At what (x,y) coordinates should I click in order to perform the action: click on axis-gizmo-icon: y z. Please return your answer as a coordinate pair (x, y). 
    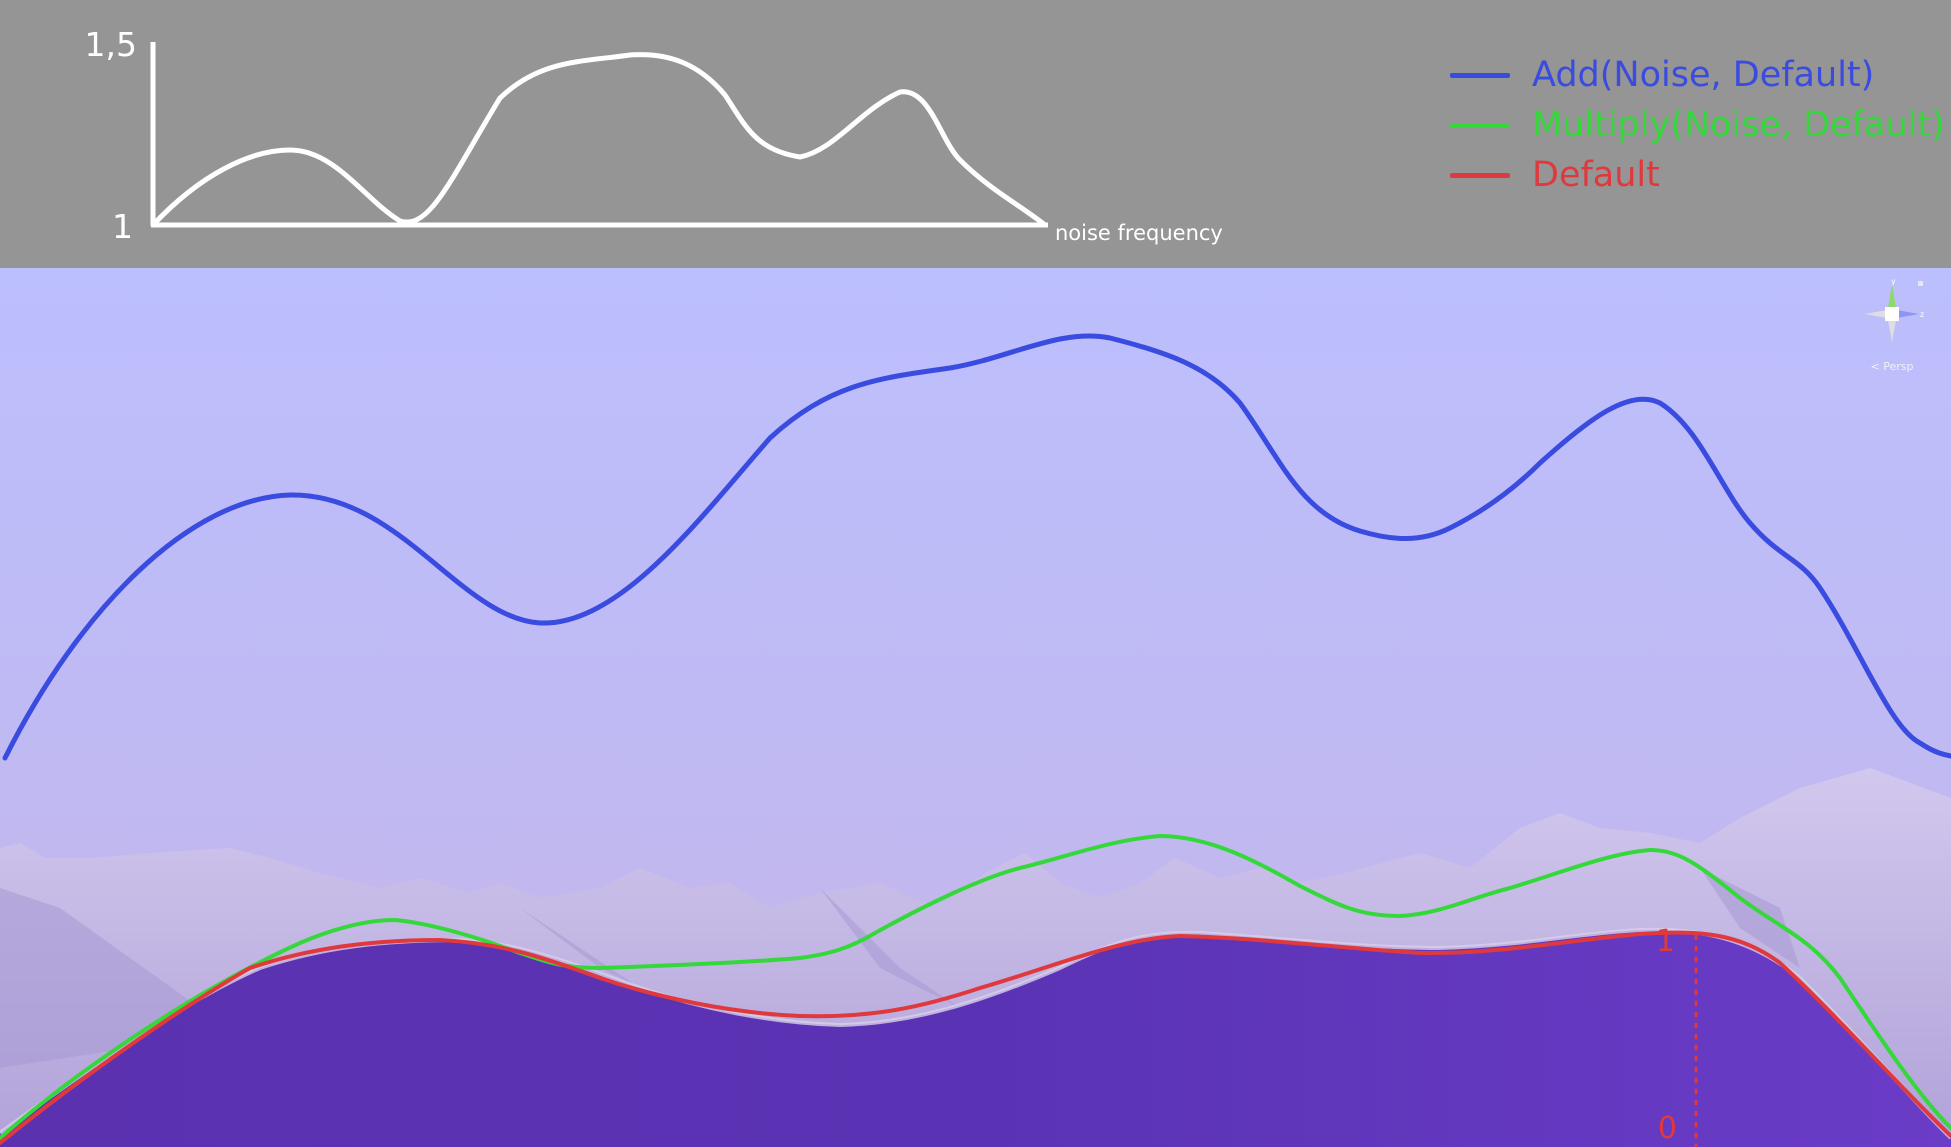
    Looking at the image, I should click on (1894, 310).